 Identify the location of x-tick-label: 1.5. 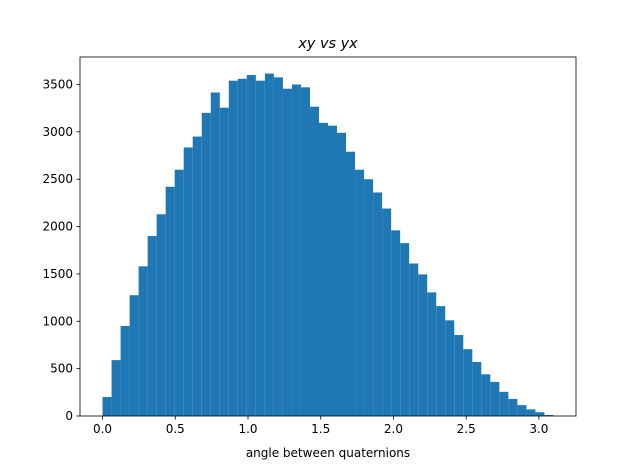
(320, 429).